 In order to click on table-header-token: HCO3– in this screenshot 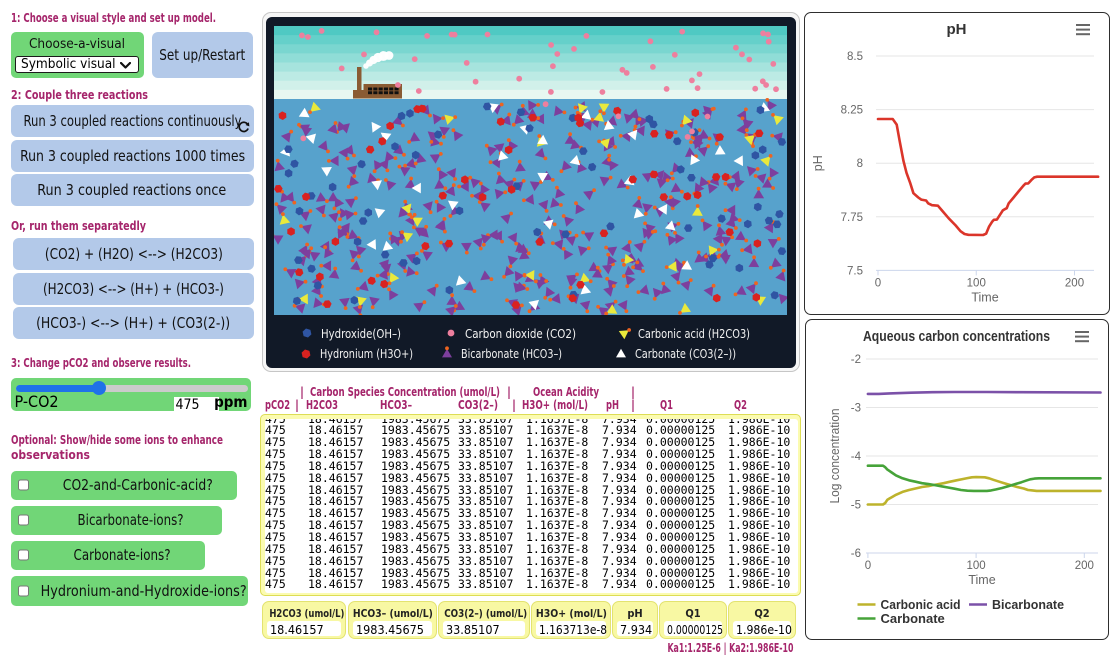, I will do `click(396, 404)`.